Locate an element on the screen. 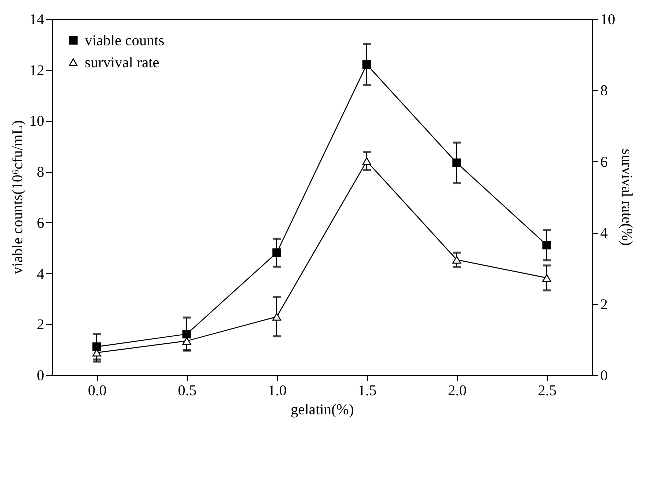 This screenshot has width=660, height=479. y-tick-label: 12 is located at coordinates (37, 71).